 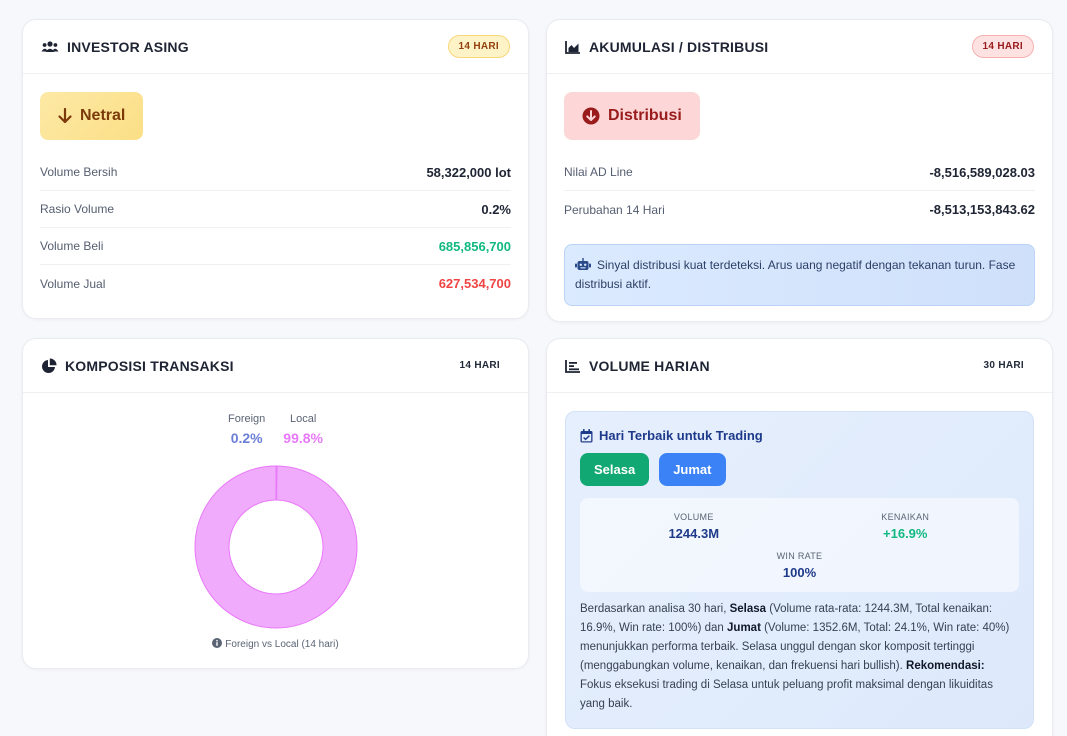 I want to click on legend-local: Local 99.8%, so click(x=303, y=429).